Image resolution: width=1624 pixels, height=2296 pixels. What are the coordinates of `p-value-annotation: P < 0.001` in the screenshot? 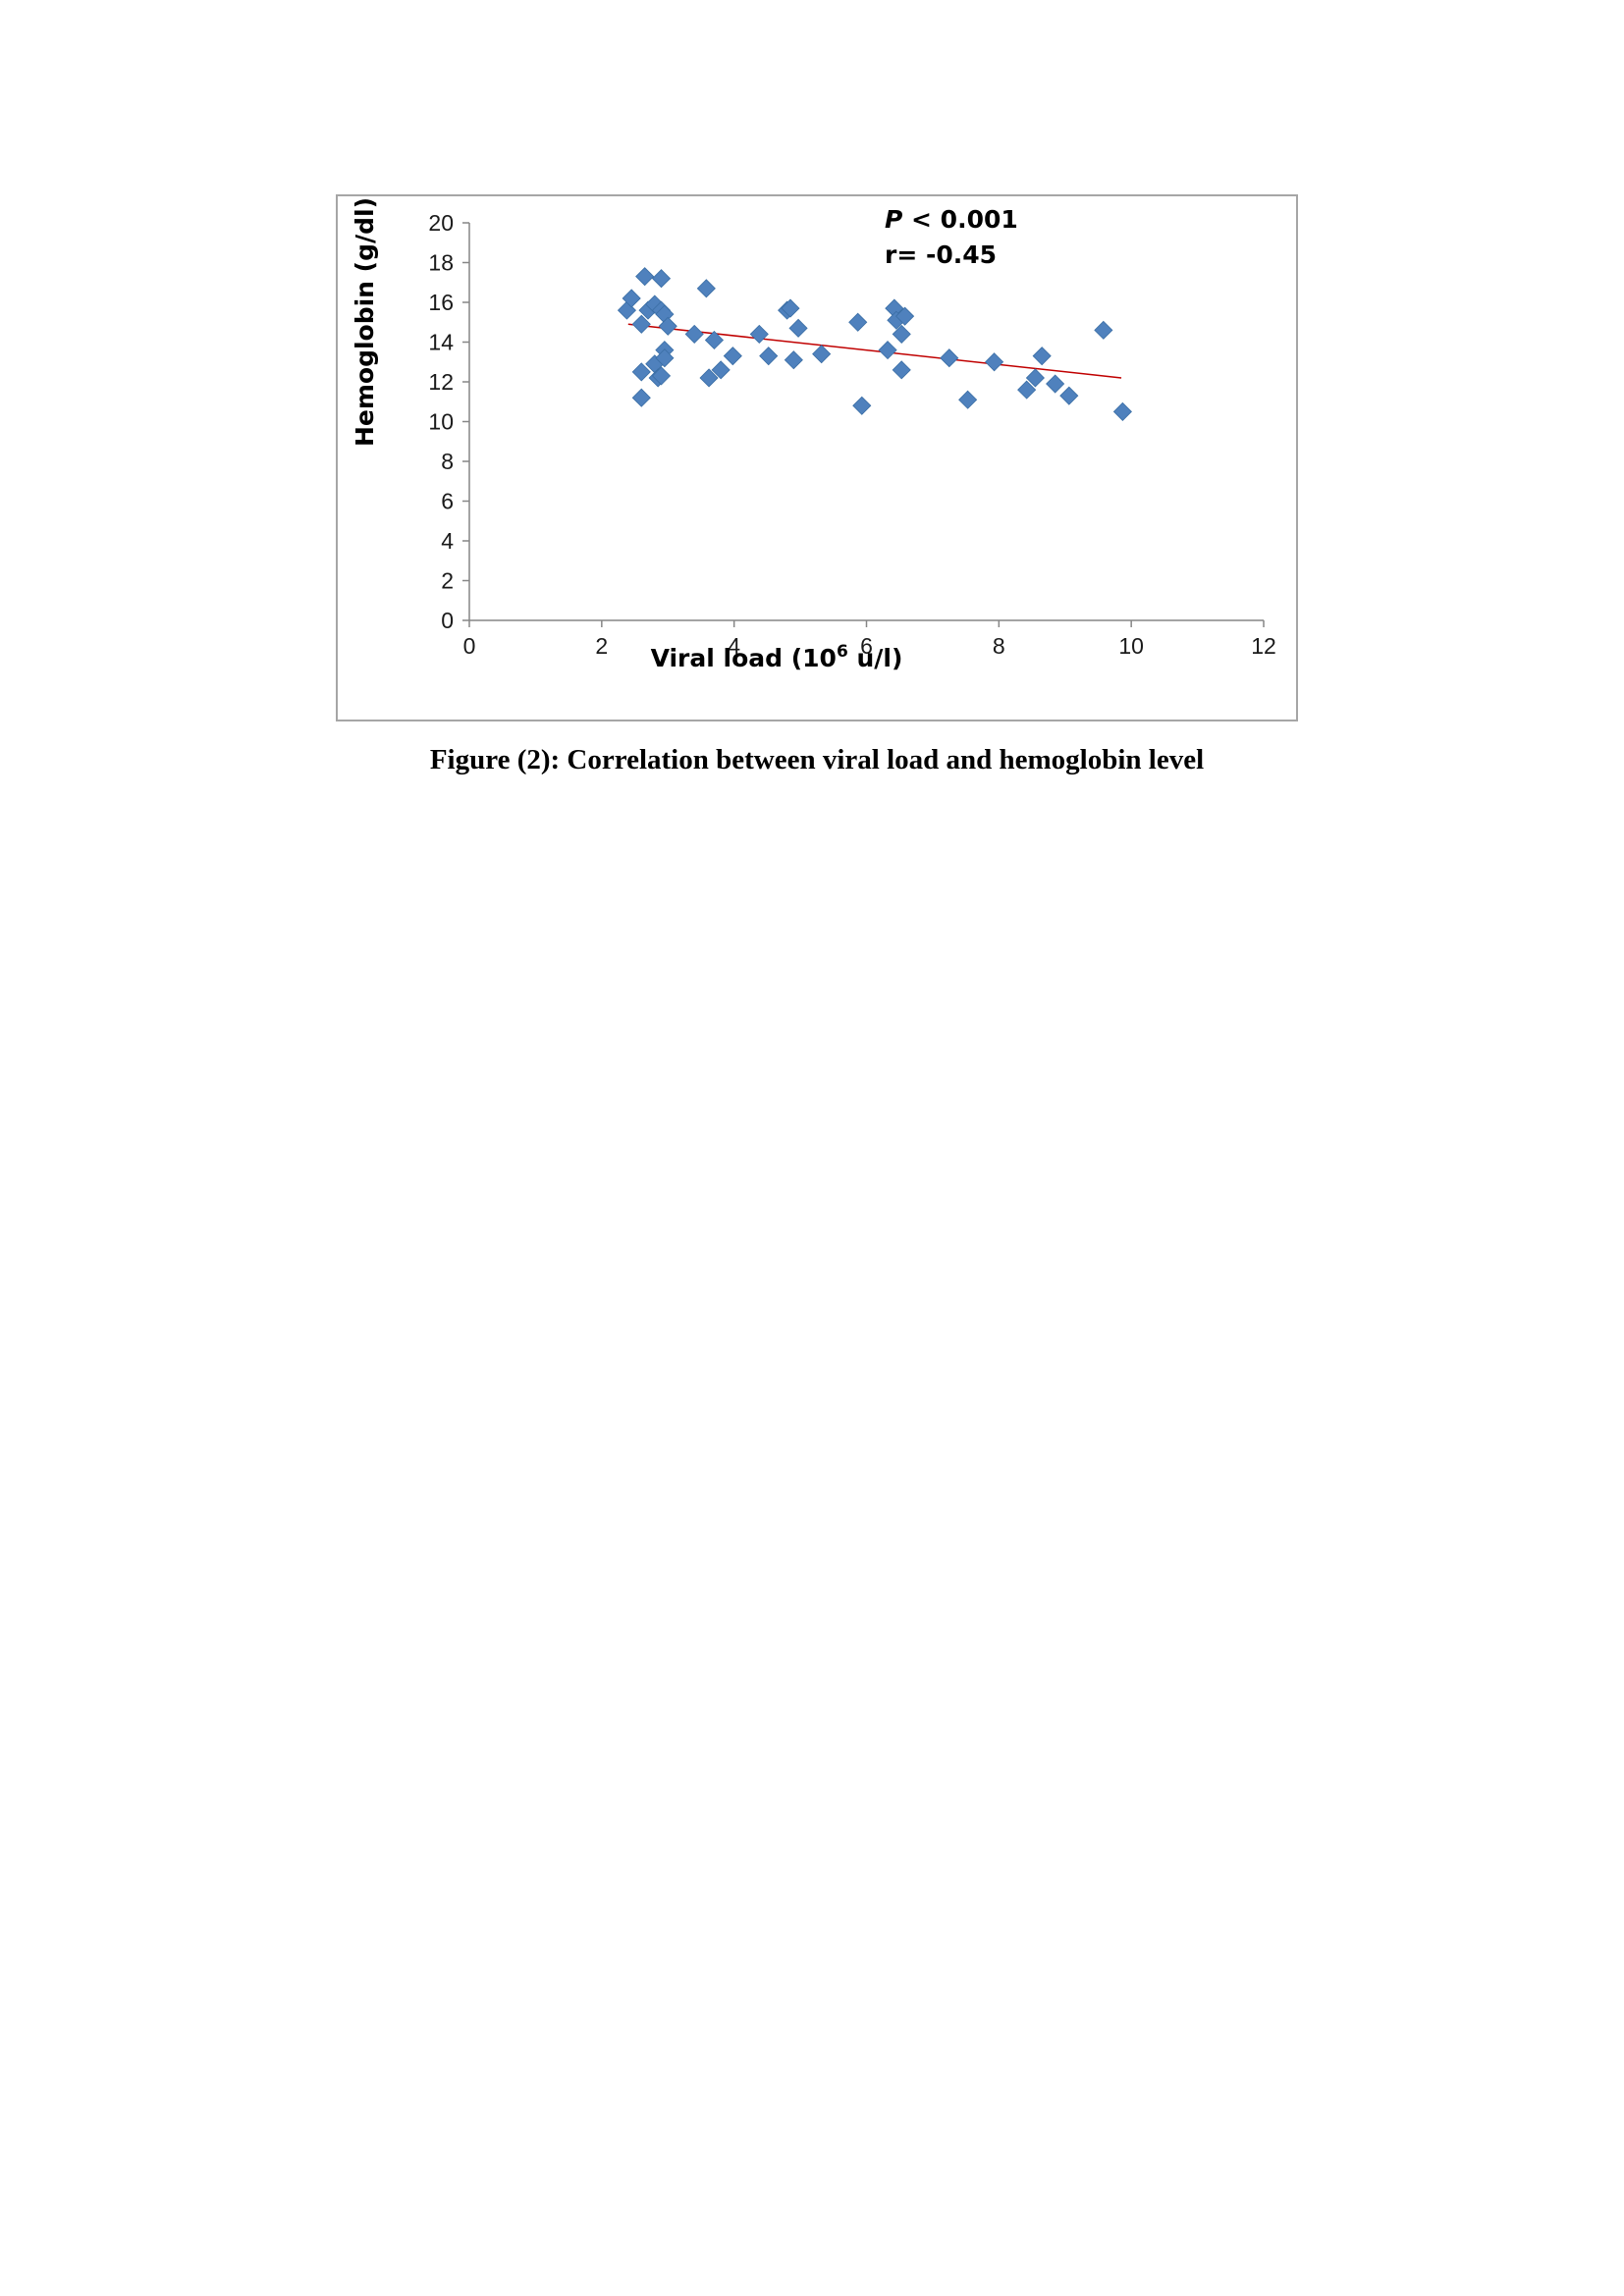 It's located at (951, 219).